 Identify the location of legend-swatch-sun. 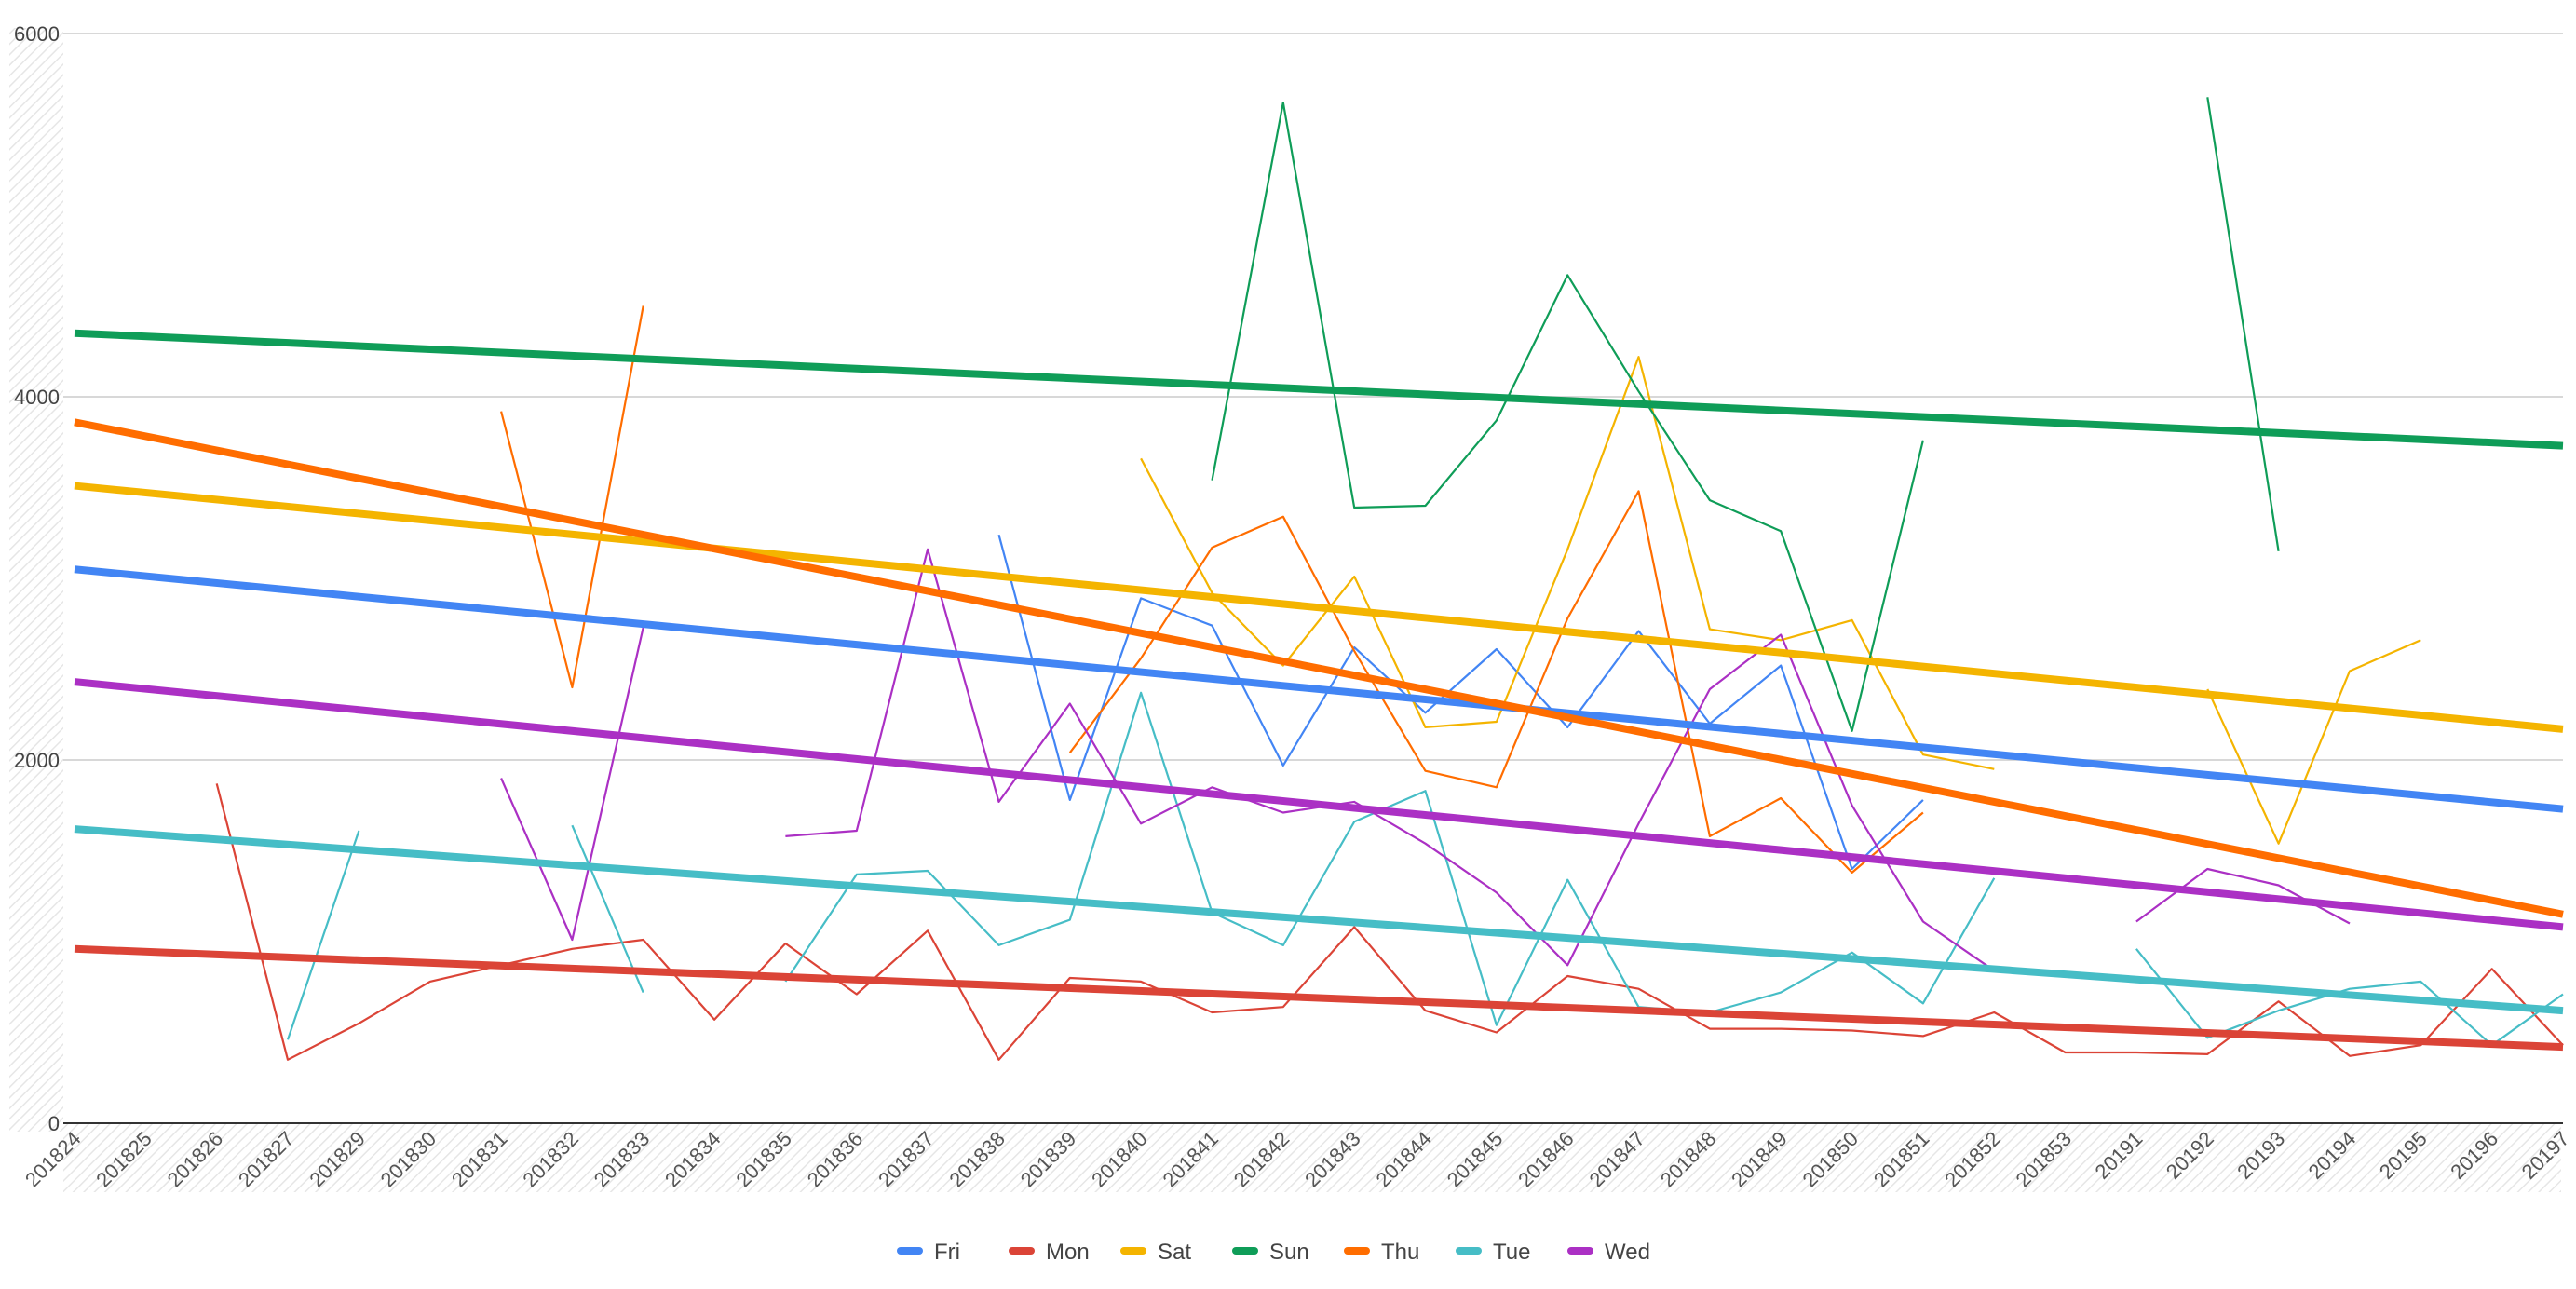
(1245, 1251).